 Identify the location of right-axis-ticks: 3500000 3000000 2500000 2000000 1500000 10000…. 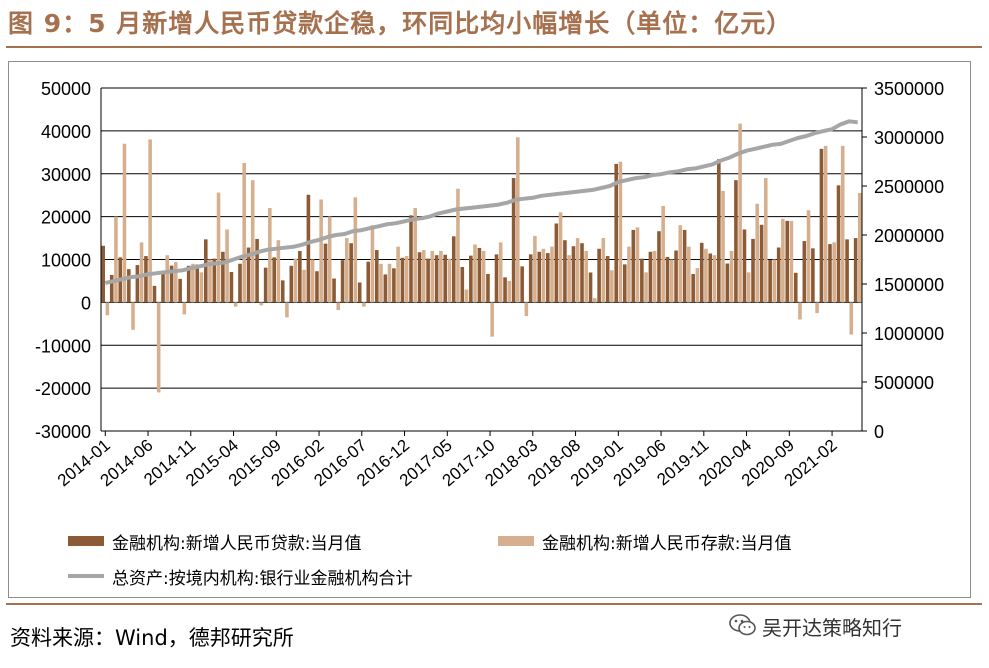
(903, 260).